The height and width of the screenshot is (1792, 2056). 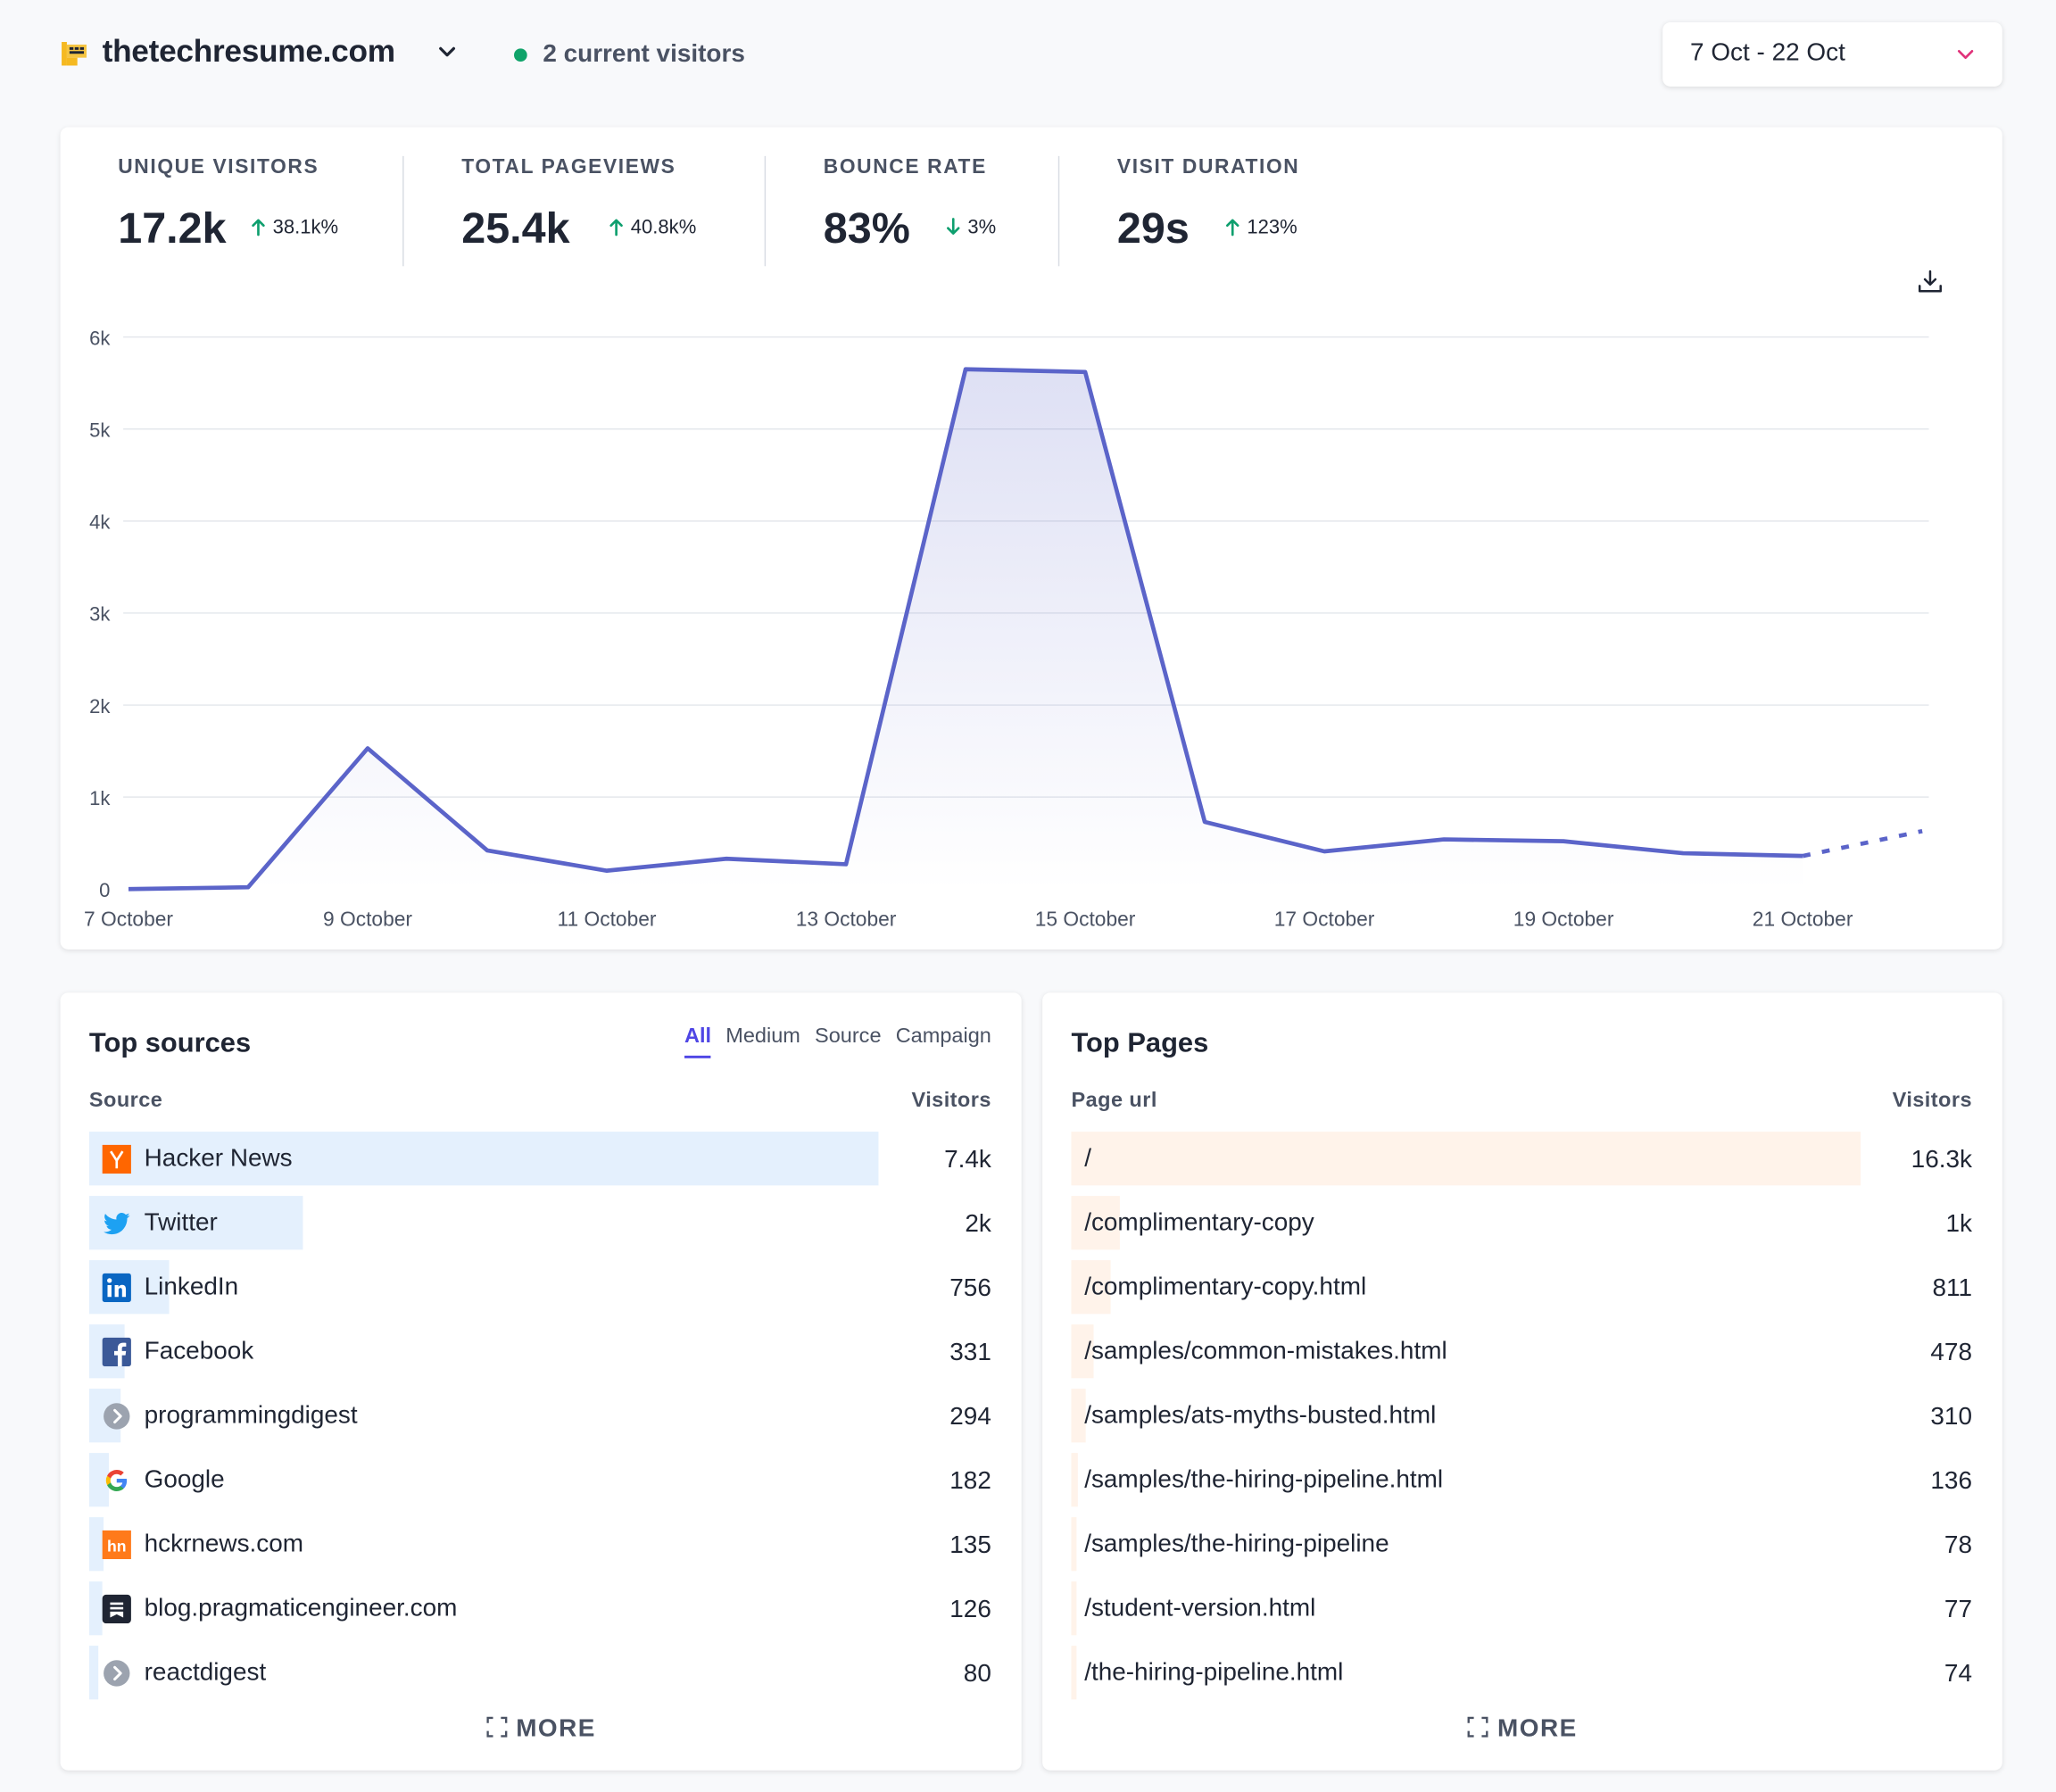 I want to click on source-row: Facebook 331, so click(x=539, y=1356).